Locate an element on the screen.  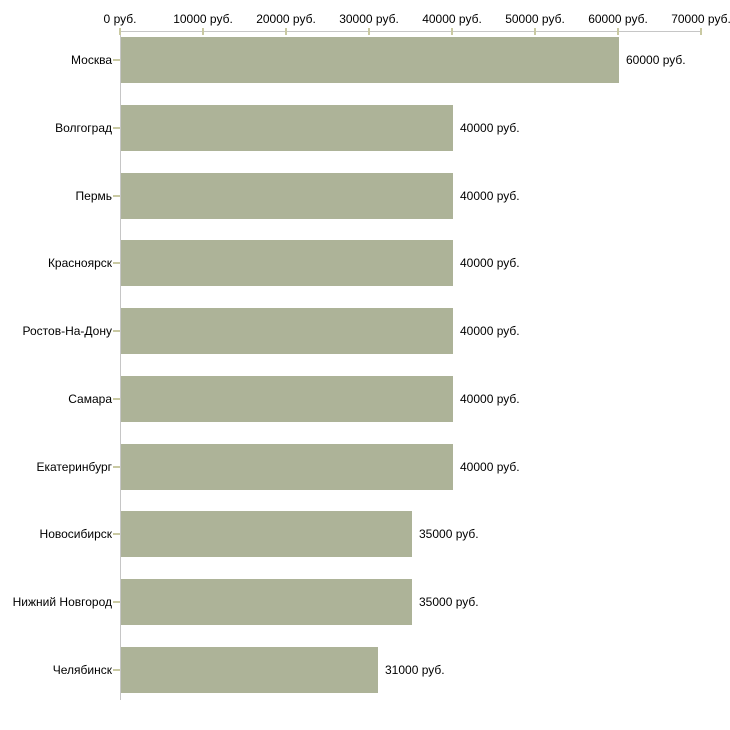
x-axis-line is located at coordinates (411, 31).